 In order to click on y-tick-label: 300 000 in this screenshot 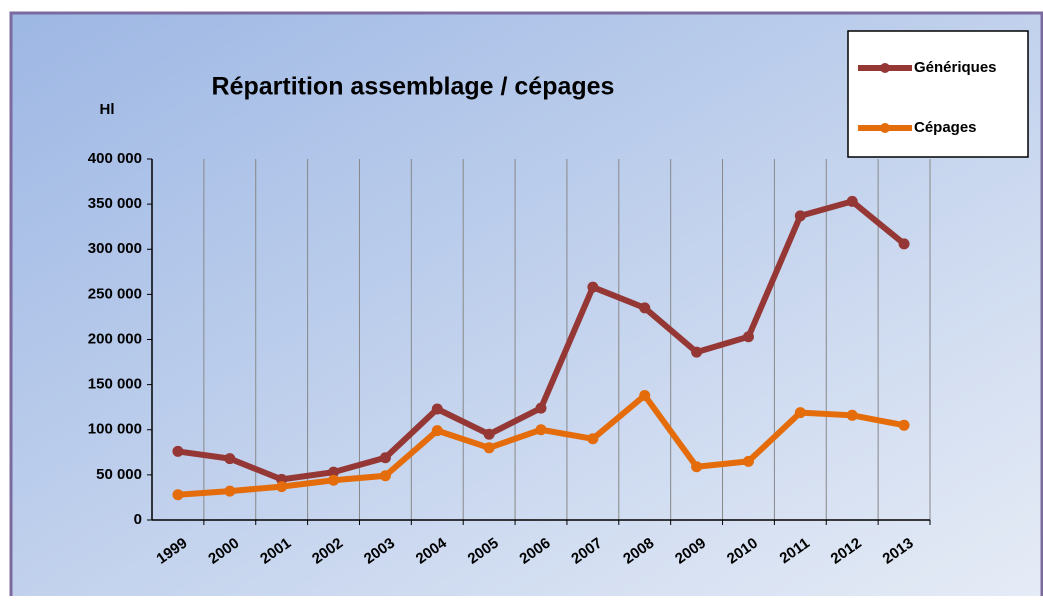, I will do `click(115, 248)`.